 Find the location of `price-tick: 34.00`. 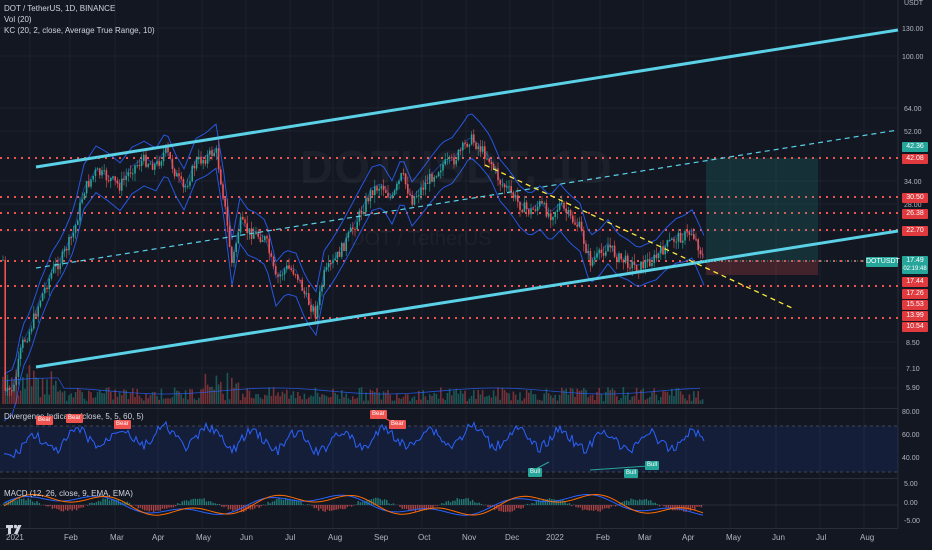

price-tick: 34.00 is located at coordinates (913, 182).